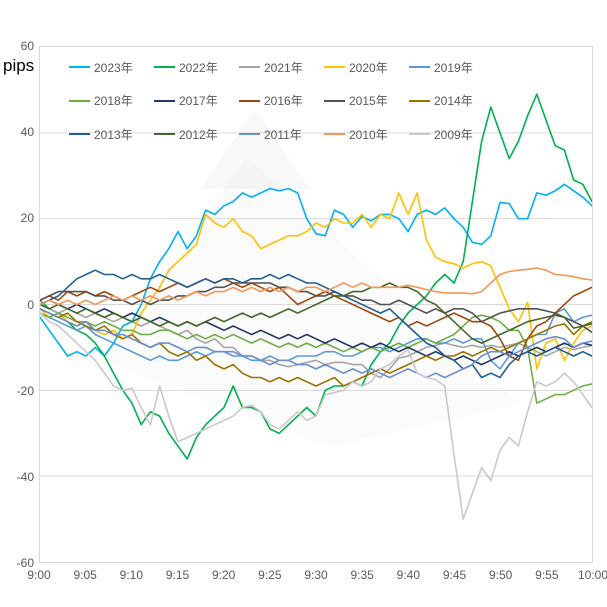 The height and width of the screenshot is (607, 607). I want to click on y-tick-label-40: 40, so click(27, 132).